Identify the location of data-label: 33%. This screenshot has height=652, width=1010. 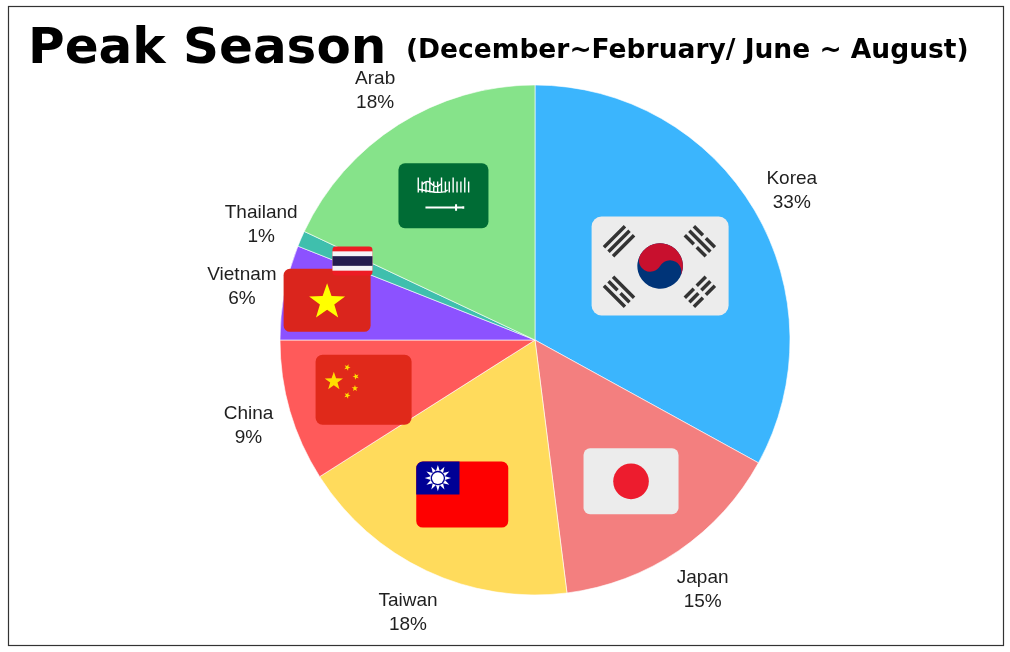
(791, 202).